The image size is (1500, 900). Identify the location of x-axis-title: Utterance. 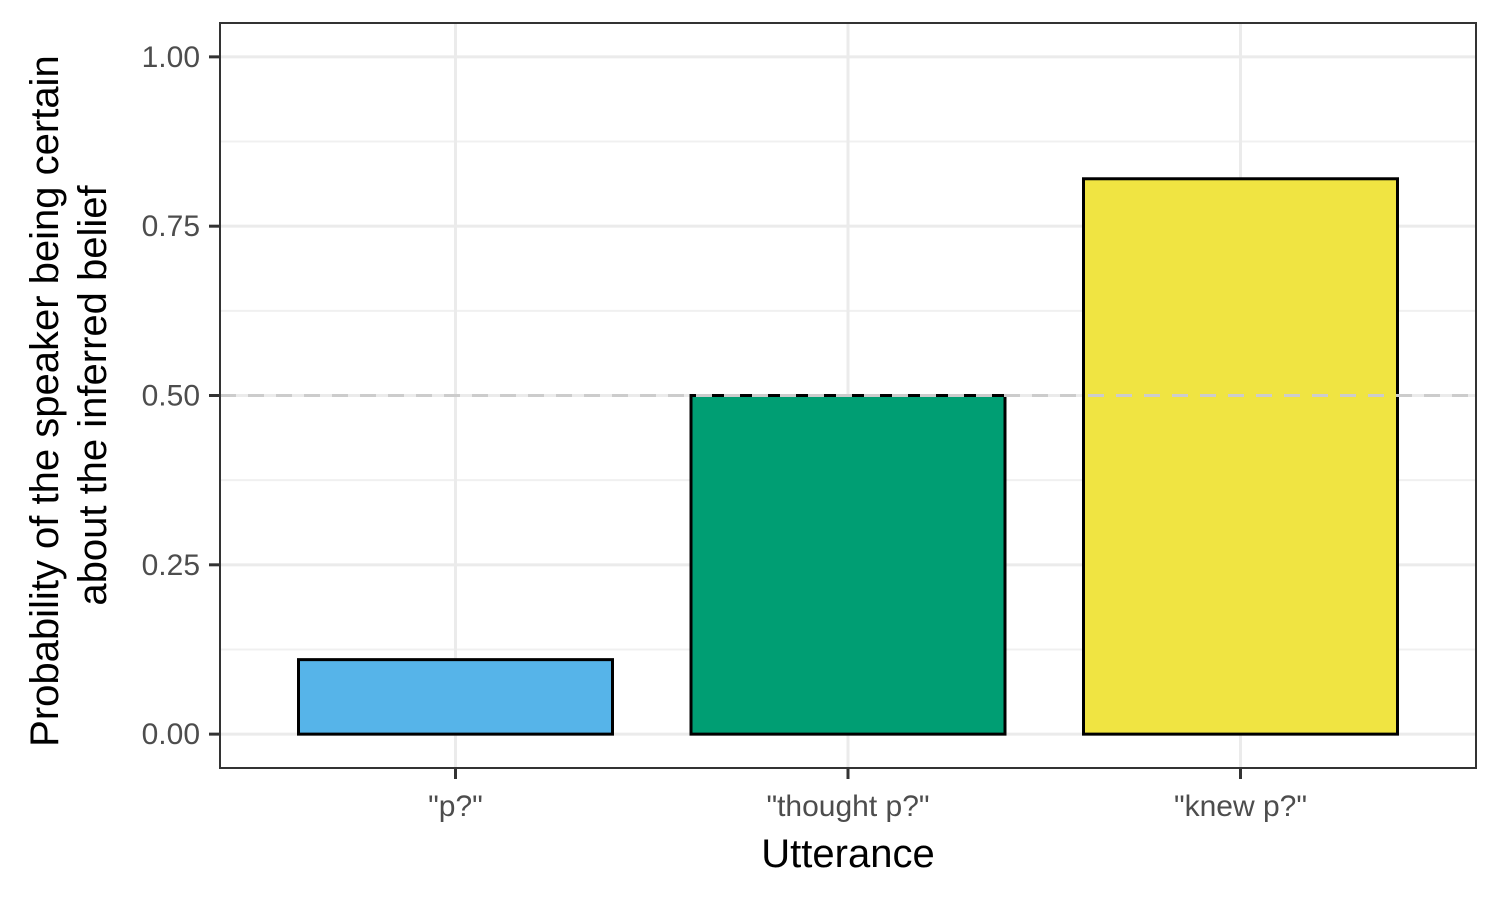
(847, 854).